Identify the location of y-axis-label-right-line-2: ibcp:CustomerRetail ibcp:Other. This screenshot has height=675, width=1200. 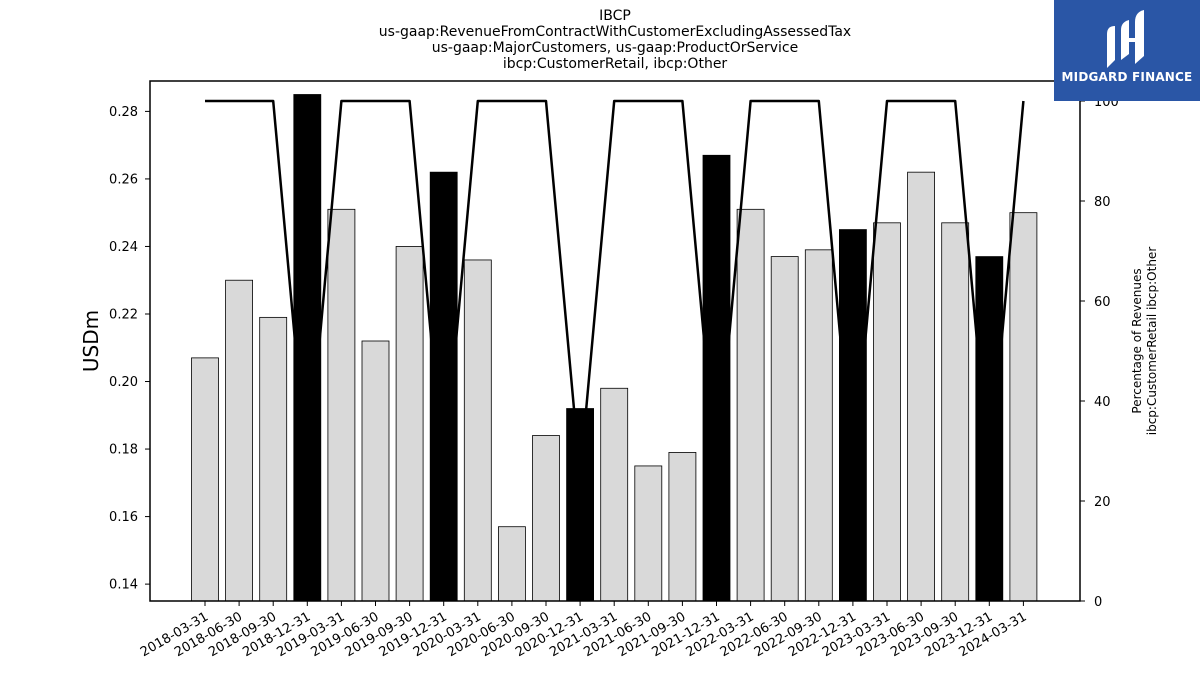
(1152, 341).